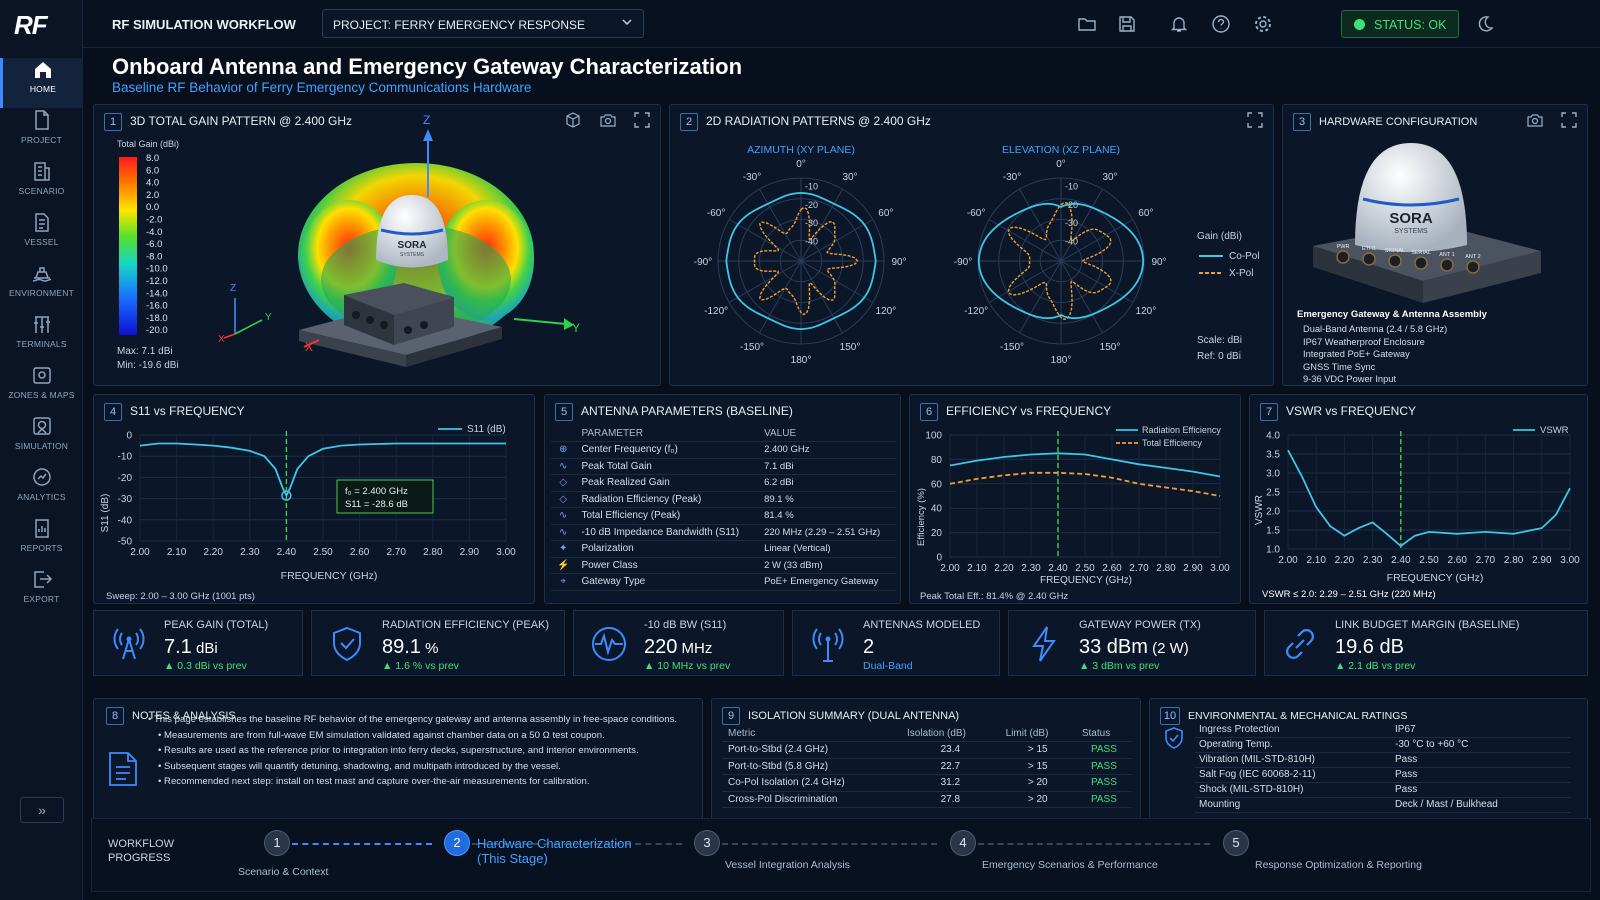 This screenshot has height=900, width=1600. Describe the element at coordinates (1293, 775) in the screenshot. I see `env-key: Salt Fog (IEC 60068-2-11)` at that location.